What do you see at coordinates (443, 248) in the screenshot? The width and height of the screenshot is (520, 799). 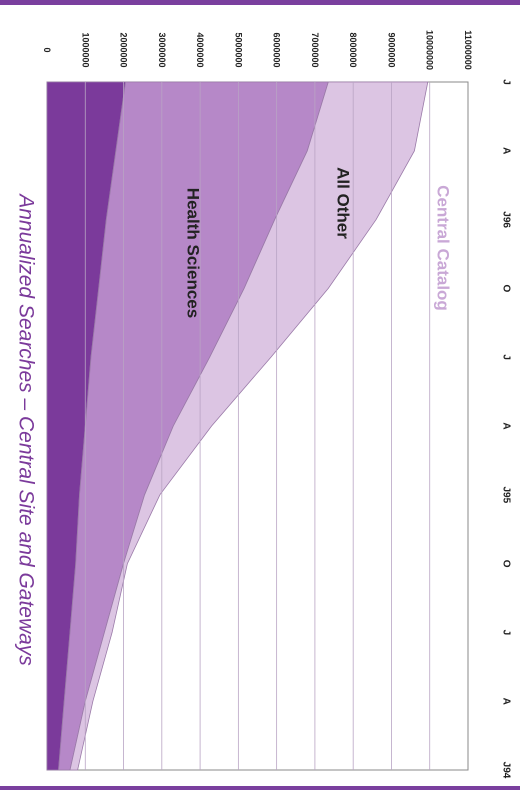 I see `series-label-central-catalog: Central Catalog` at bounding box center [443, 248].